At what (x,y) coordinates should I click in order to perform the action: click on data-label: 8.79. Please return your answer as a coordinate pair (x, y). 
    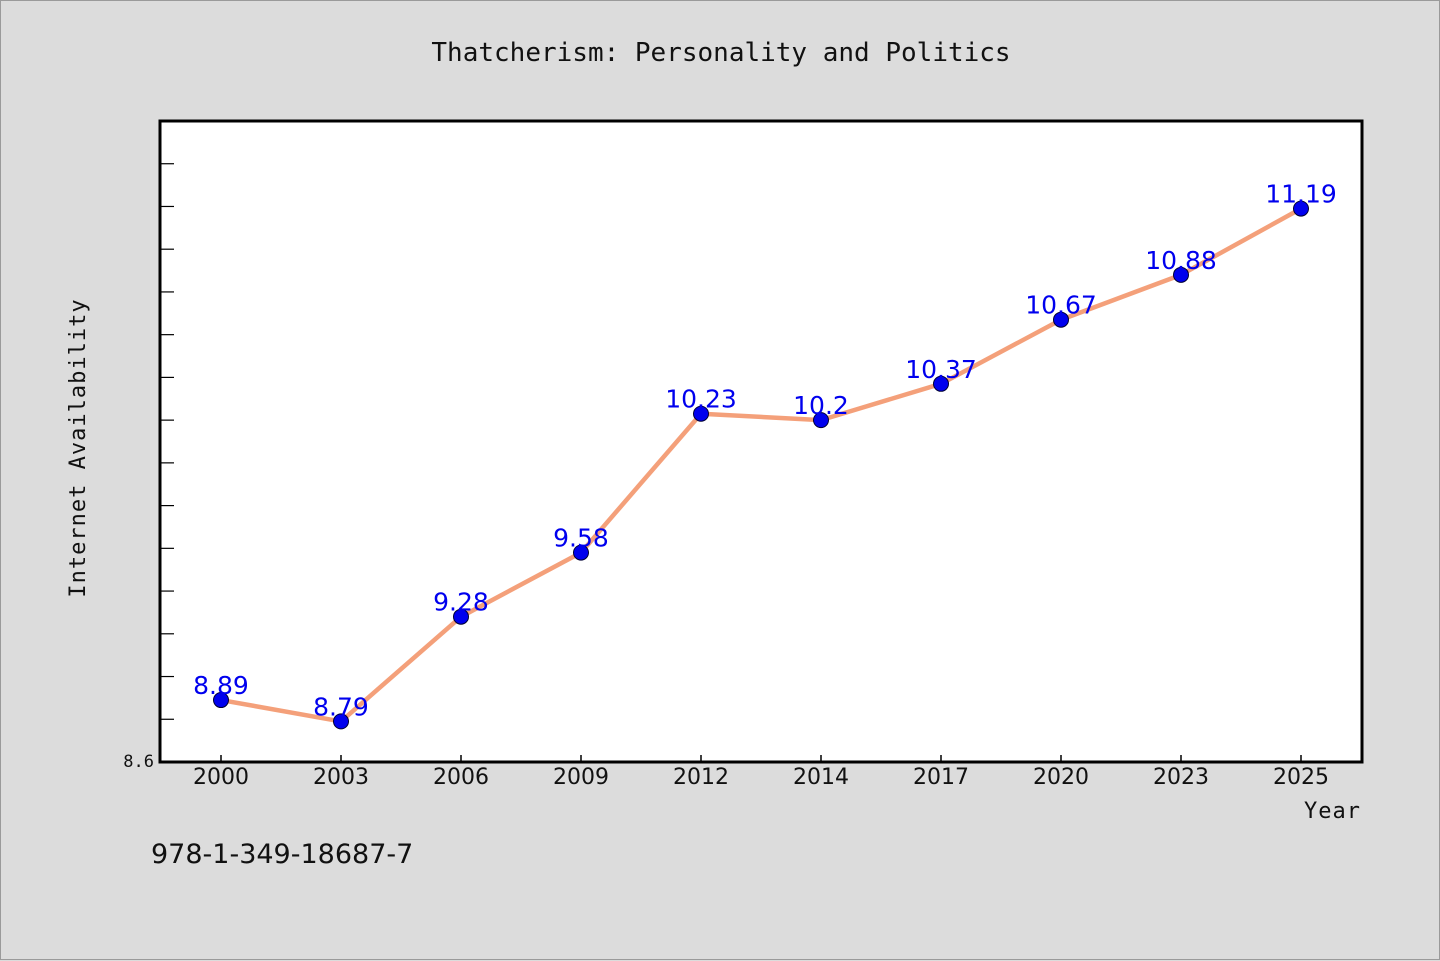
    Looking at the image, I should click on (341, 706).